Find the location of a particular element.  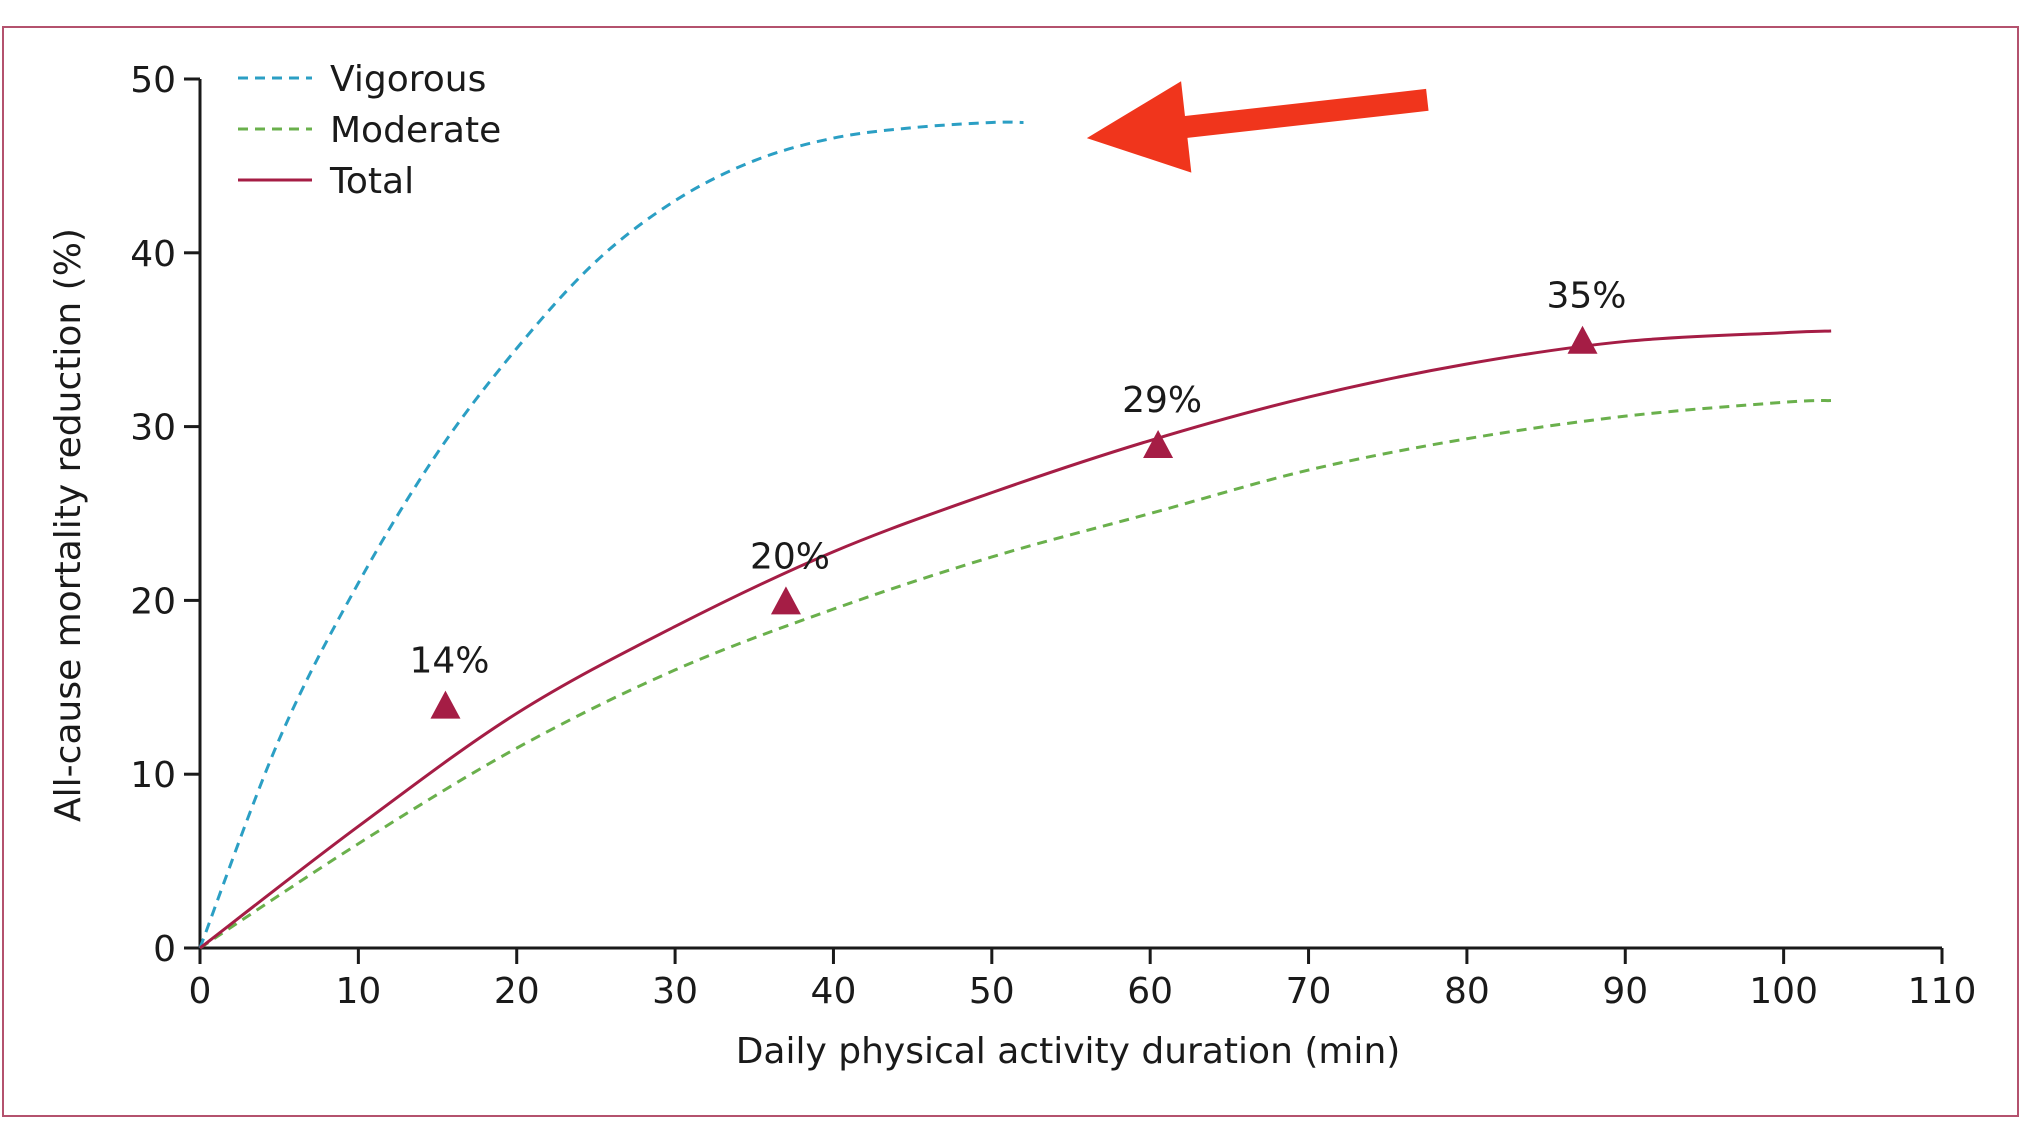

x-tick-label: 60 is located at coordinates (1150, 991).